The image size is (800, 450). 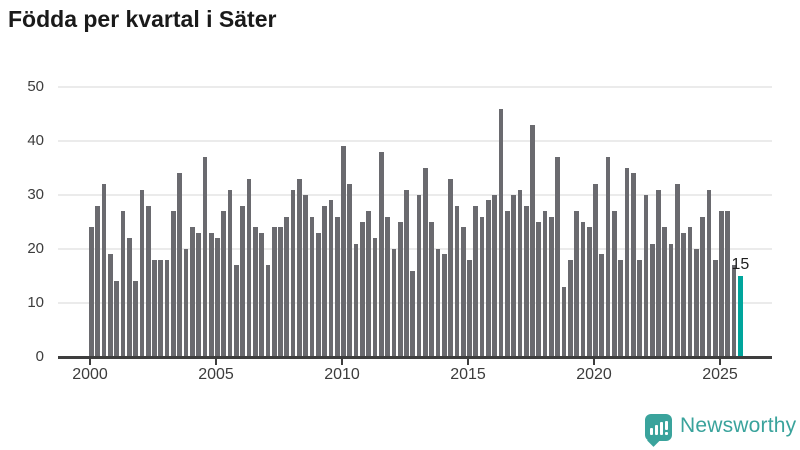 What do you see at coordinates (594, 374) in the screenshot?
I see `x-axis-label: 2020` at bounding box center [594, 374].